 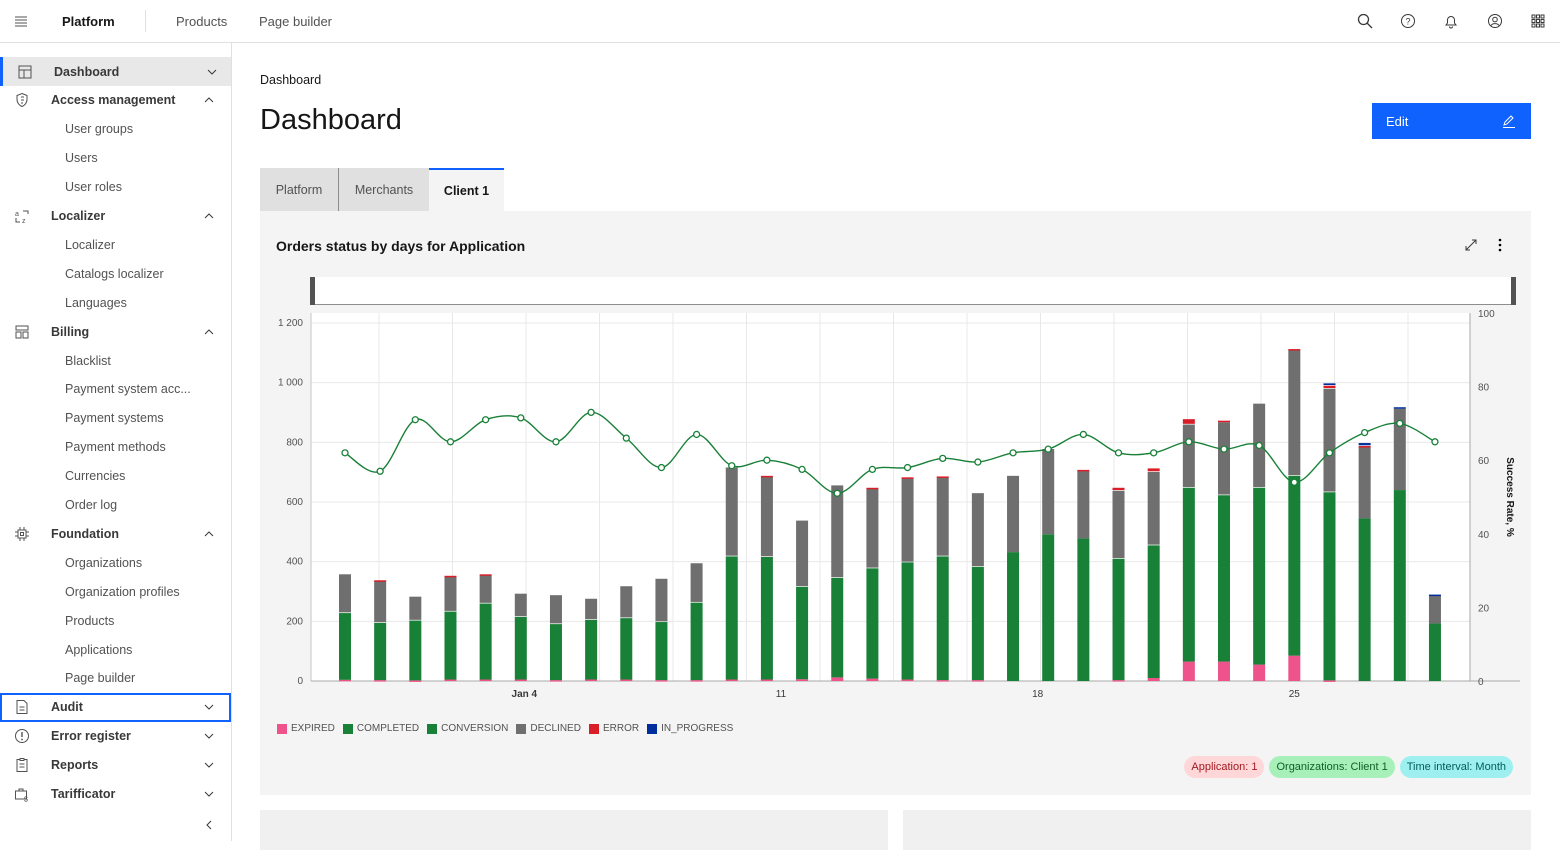 I want to click on y-tick-label: 200, so click(x=294, y=621).